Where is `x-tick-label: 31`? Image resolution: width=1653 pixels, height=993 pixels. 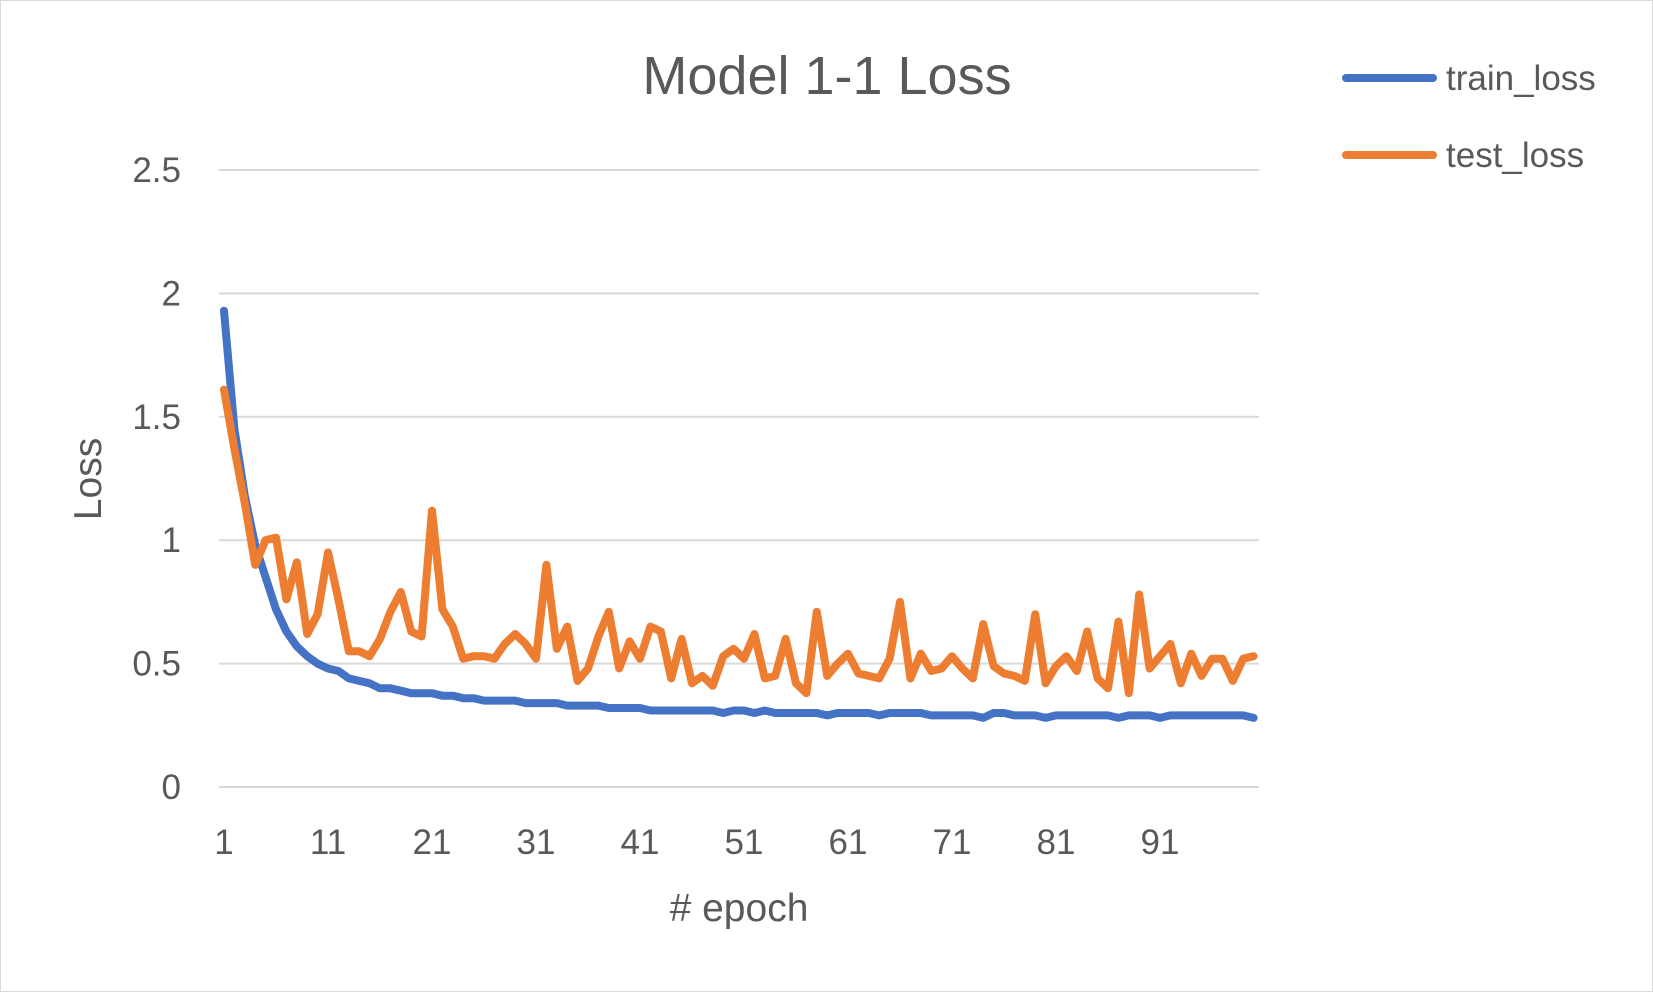
x-tick-label: 31 is located at coordinates (536, 842).